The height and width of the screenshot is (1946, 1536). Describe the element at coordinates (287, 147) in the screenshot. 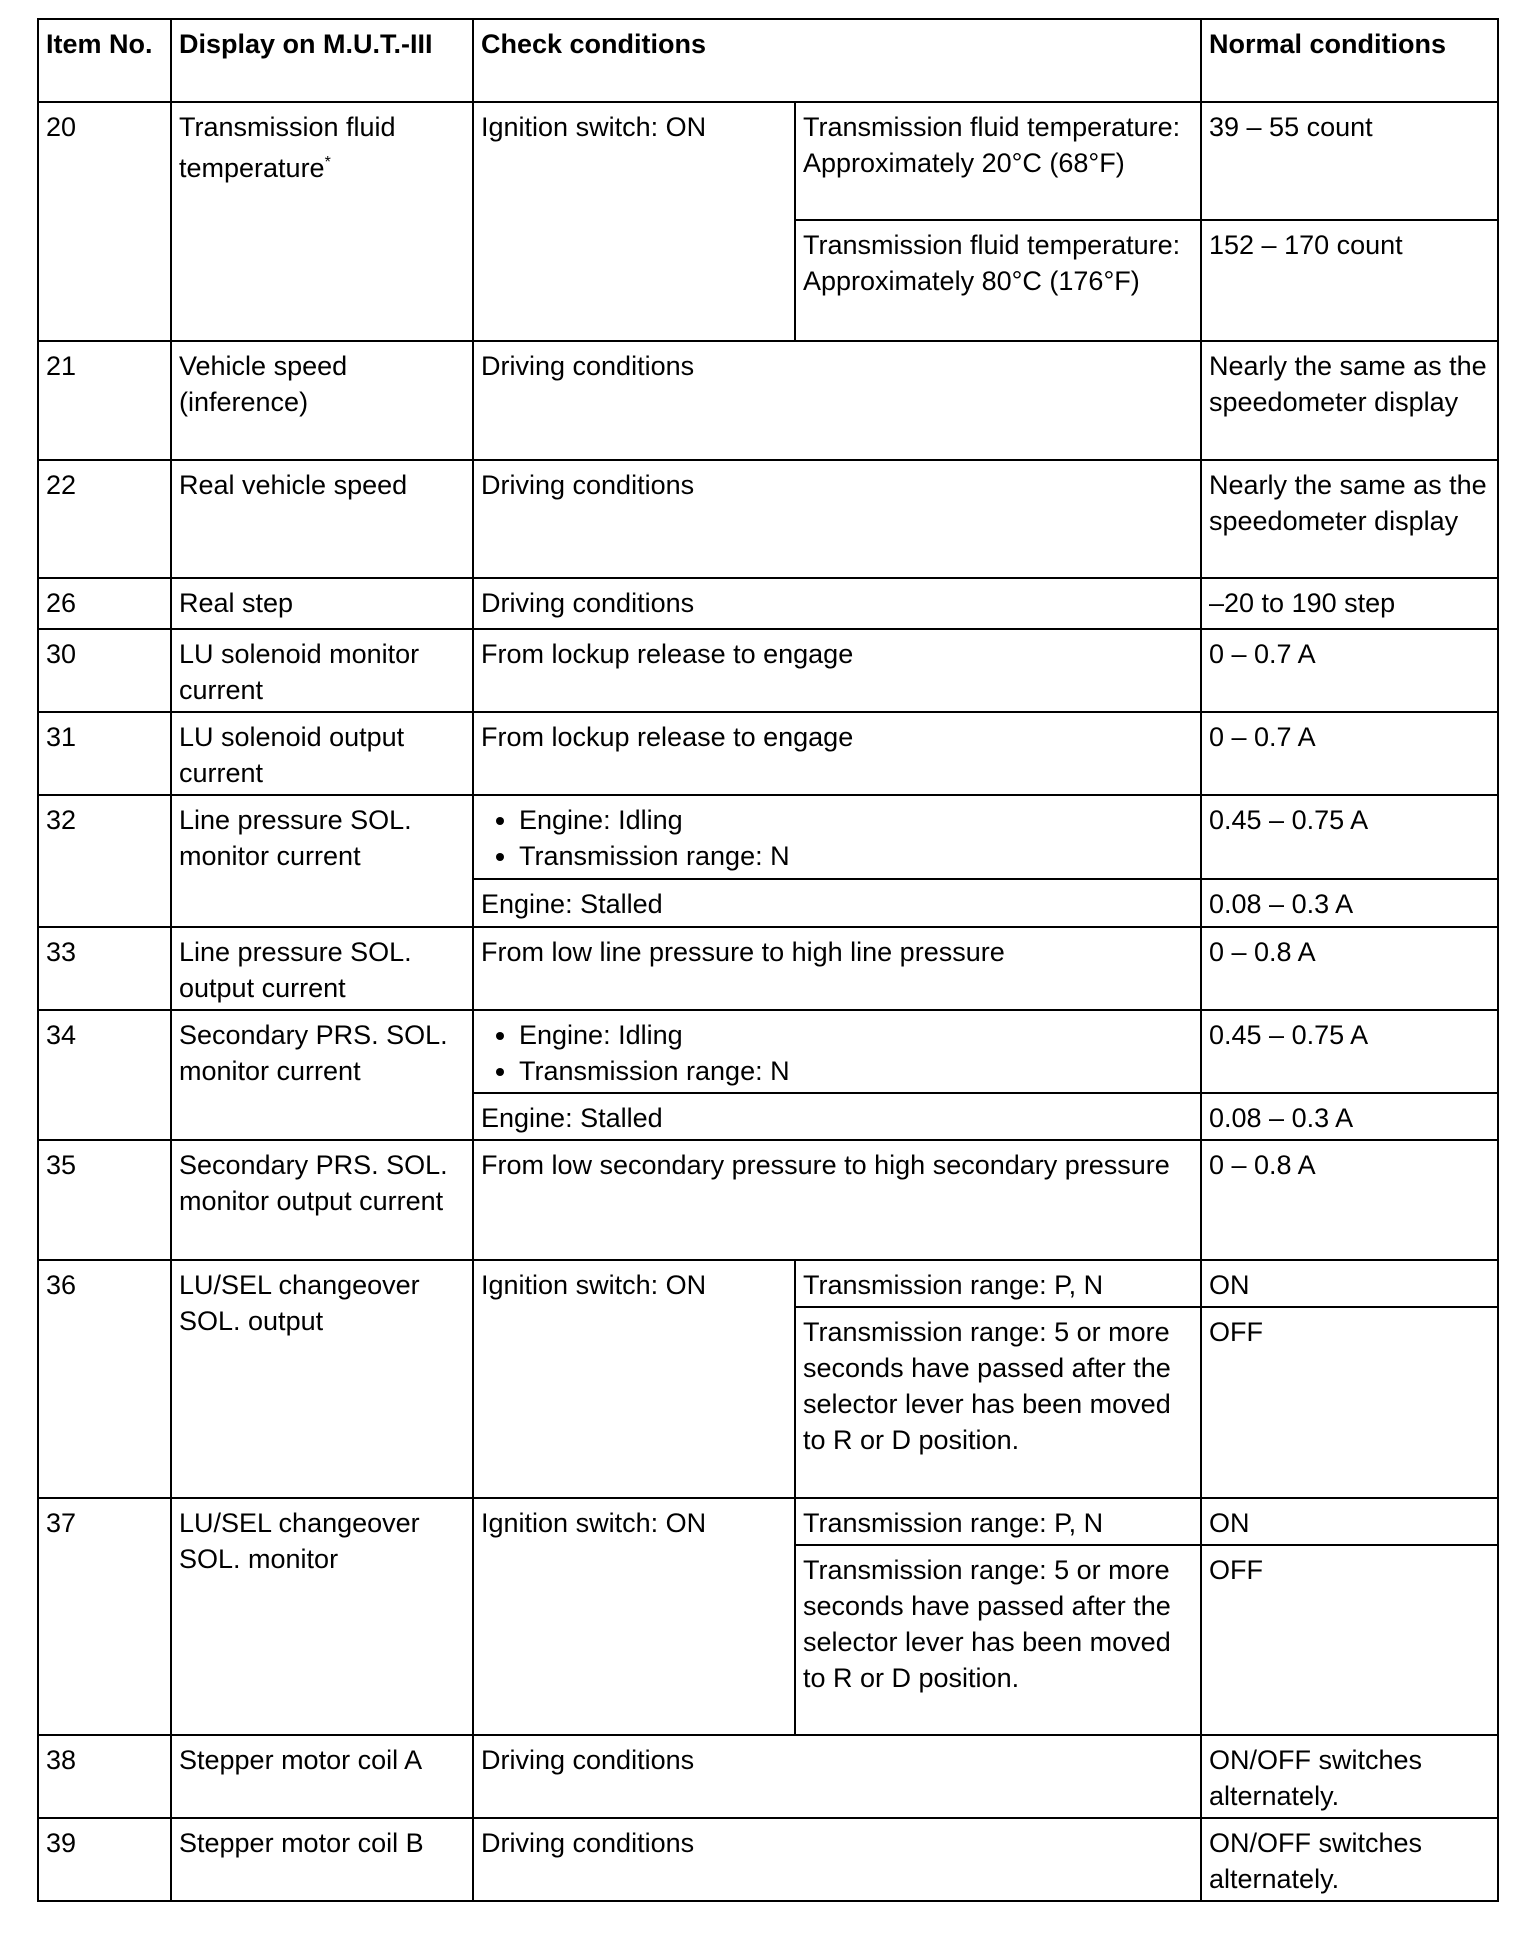

I see `display-text: Transmission fluid temperature` at that location.